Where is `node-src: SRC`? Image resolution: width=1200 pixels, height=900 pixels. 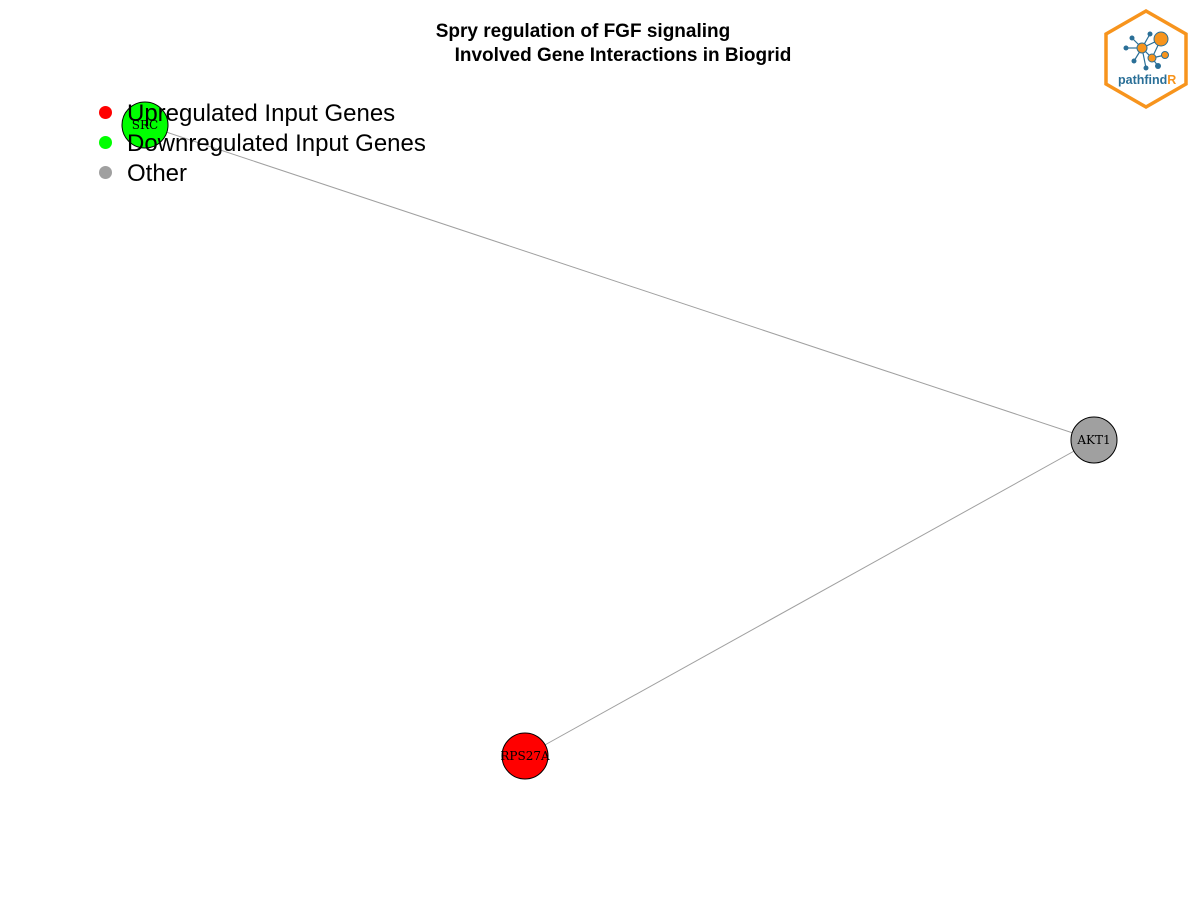 node-src: SRC is located at coordinates (145, 125).